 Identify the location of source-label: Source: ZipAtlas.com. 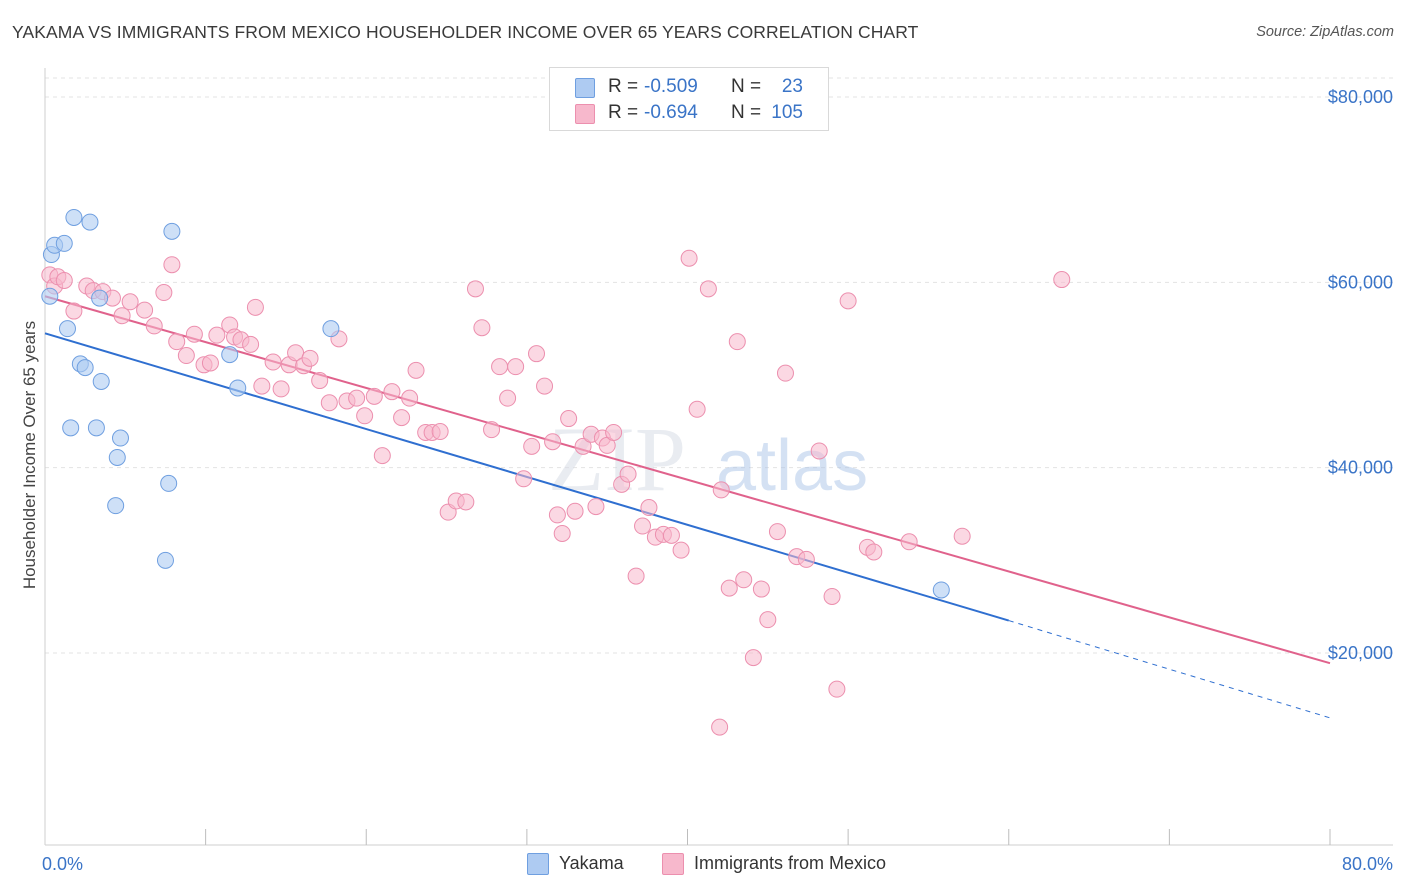
(1325, 32).